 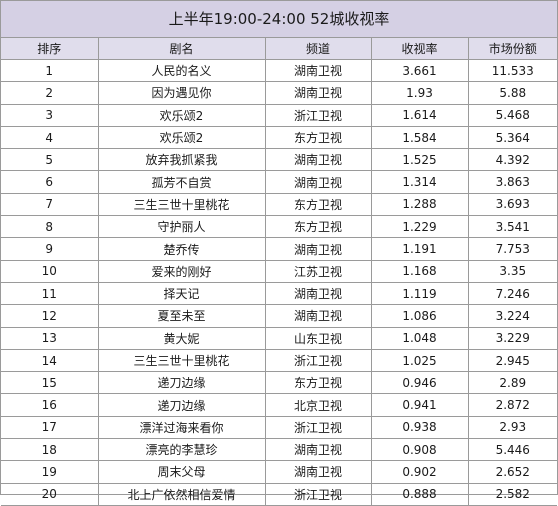 I want to click on column-header-name: 剧名, so click(x=181, y=49).